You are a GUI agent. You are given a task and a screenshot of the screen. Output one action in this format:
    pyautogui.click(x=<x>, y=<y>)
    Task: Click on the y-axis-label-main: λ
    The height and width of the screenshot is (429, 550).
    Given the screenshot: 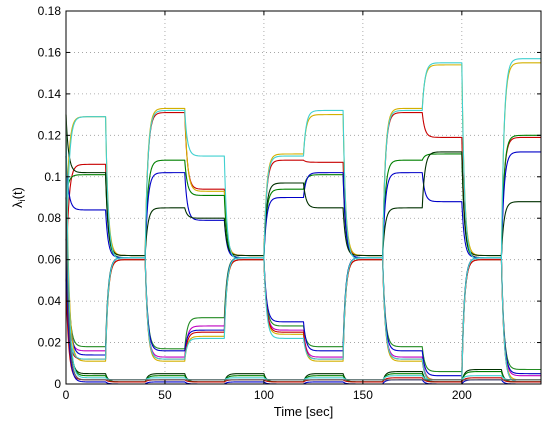 What is the action you would take?
    pyautogui.click(x=17, y=204)
    